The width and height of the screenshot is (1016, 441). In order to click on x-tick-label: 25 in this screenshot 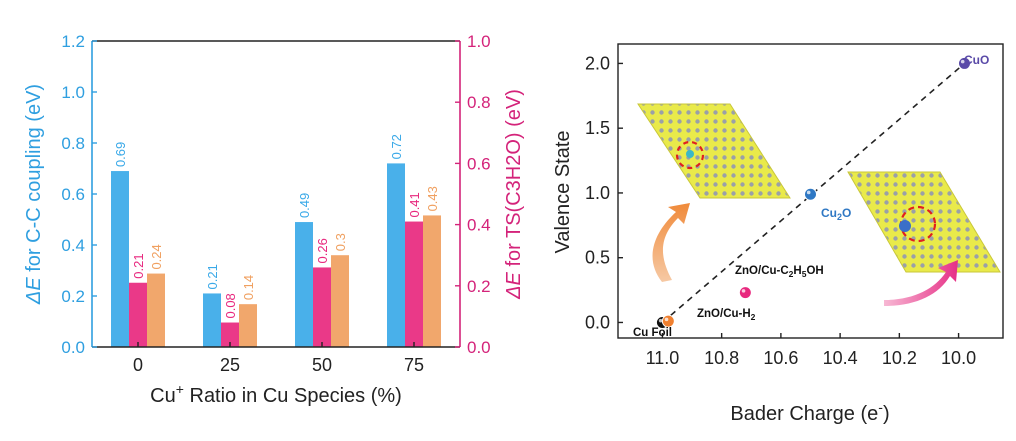, I will do `click(230, 365)`.